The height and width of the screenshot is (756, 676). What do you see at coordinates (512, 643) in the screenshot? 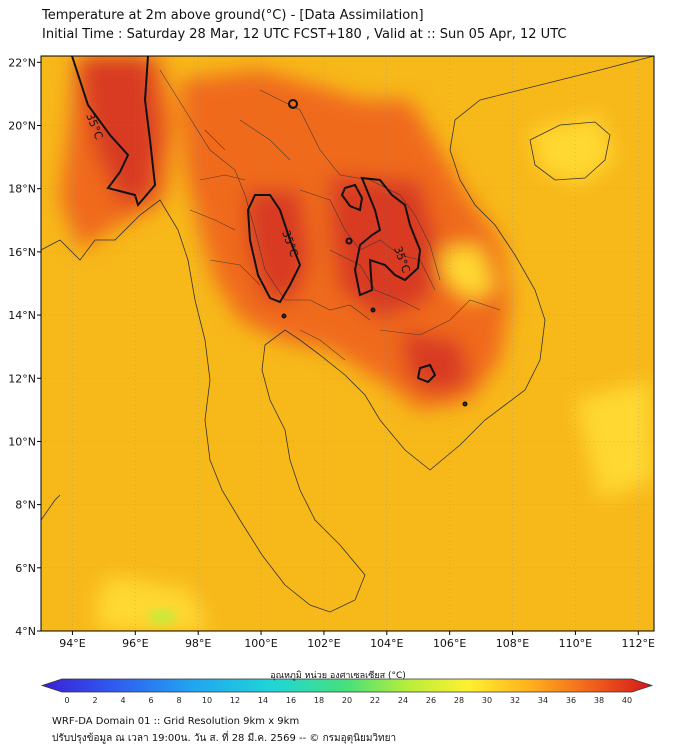
I see `lon-tick-label: 108°E` at bounding box center [512, 643].